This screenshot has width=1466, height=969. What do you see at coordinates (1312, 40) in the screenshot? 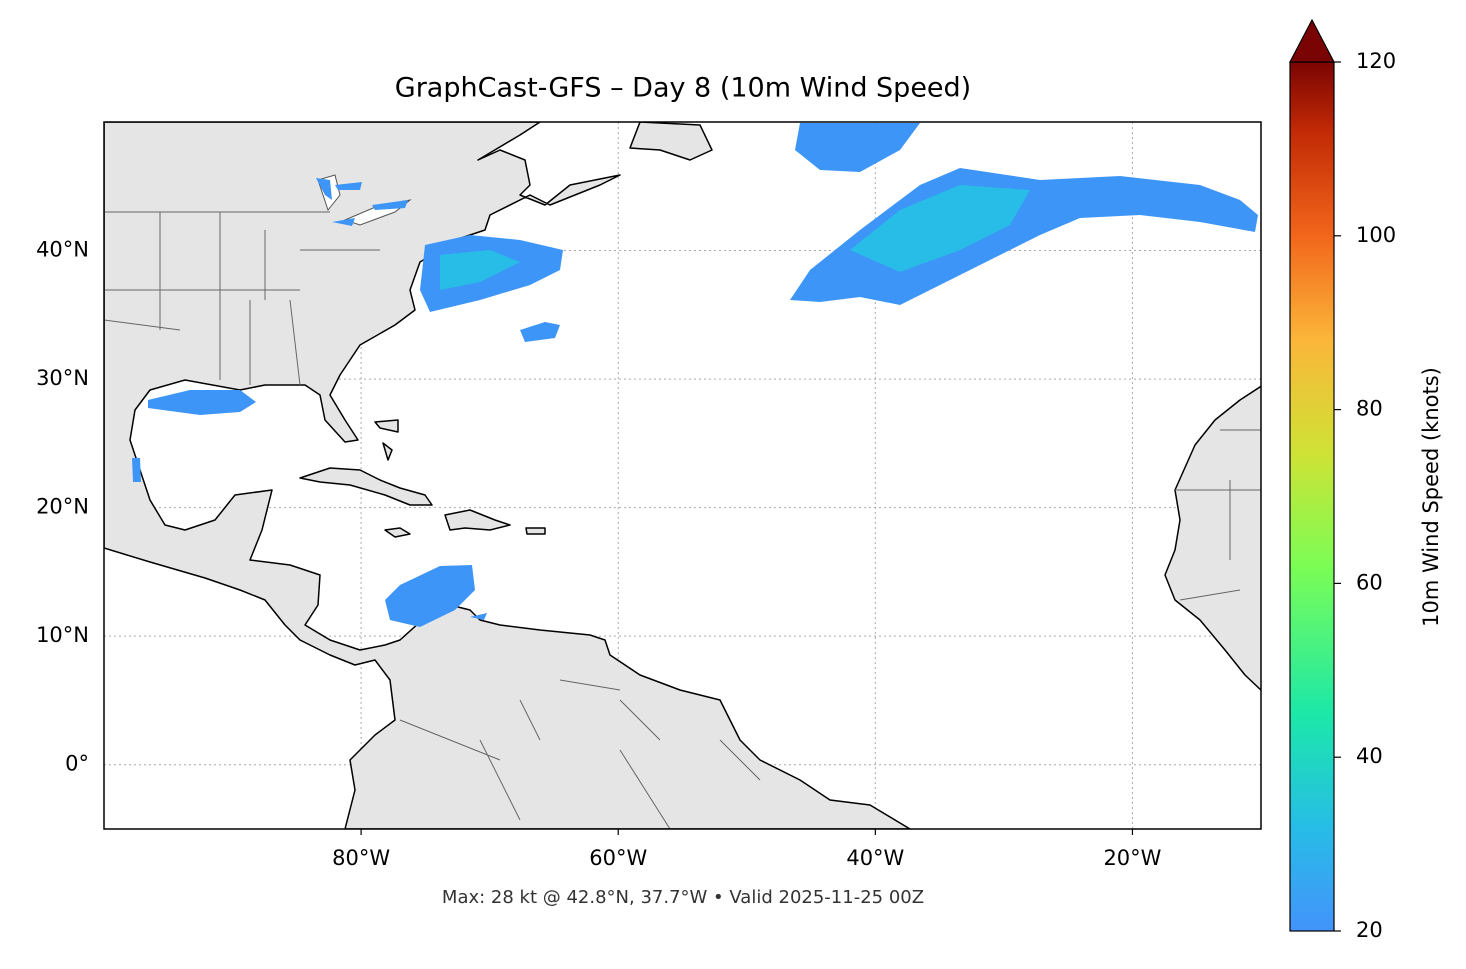
I see `colorbar-extend` at bounding box center [1312, 40].